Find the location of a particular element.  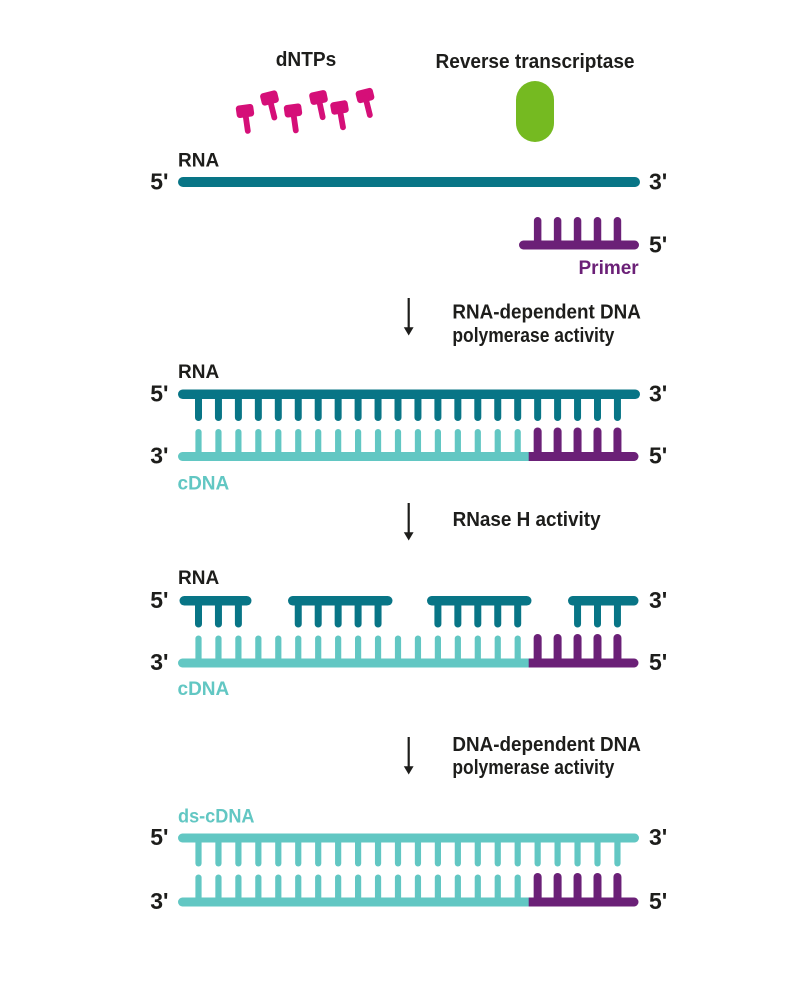

svg-text: Reverse transcriptase is located at coordinates (535, 62).